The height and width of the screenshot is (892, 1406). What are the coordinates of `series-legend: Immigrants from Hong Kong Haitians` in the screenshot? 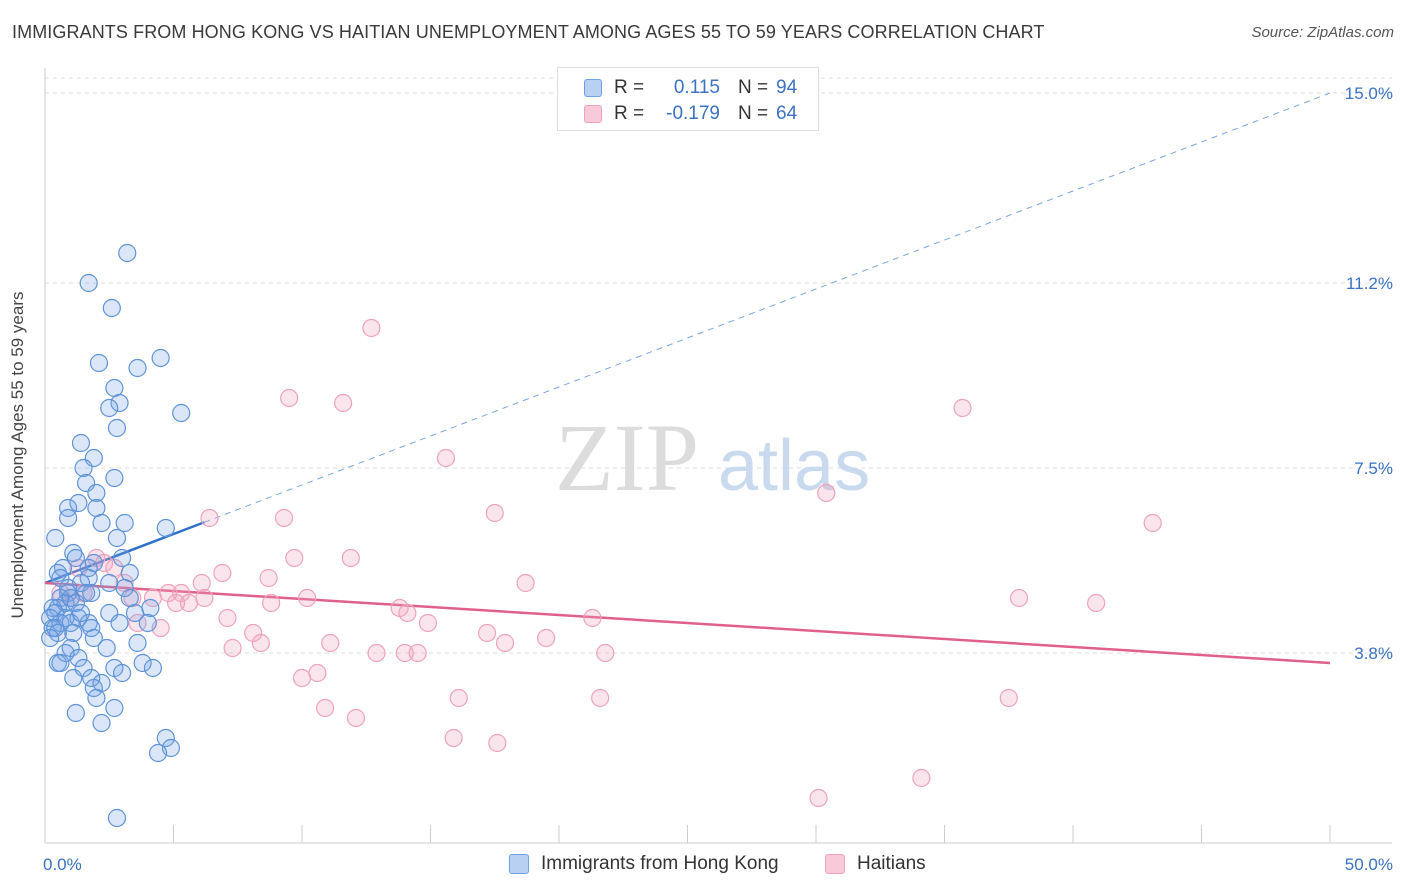 It's located at (703, 865).